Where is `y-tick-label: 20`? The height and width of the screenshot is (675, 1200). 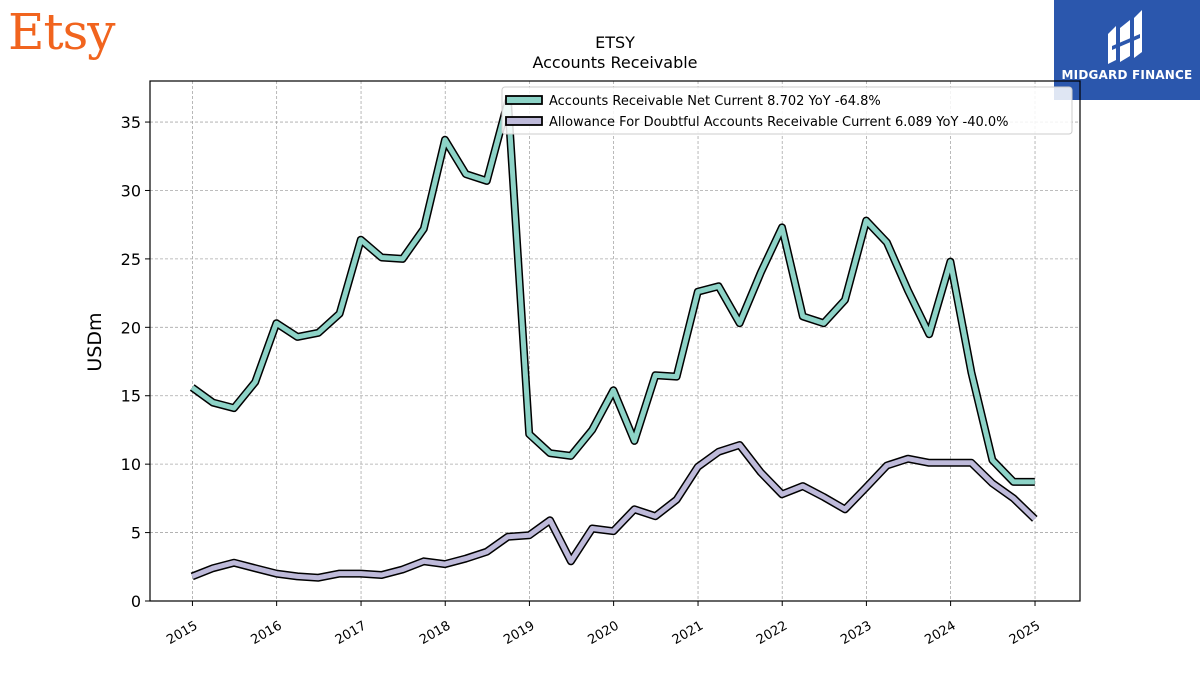
y-tick-label: 20 is located at coordinates (131, 327).